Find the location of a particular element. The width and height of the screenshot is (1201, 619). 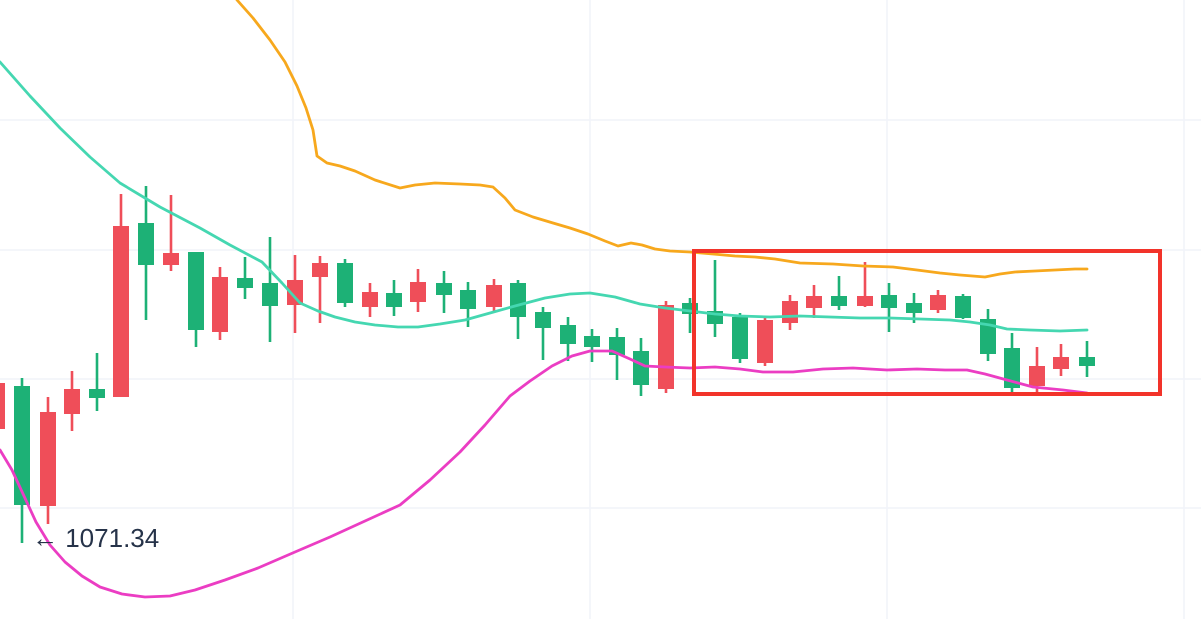

highlight-rectangle is located at coordinates (927, 322).